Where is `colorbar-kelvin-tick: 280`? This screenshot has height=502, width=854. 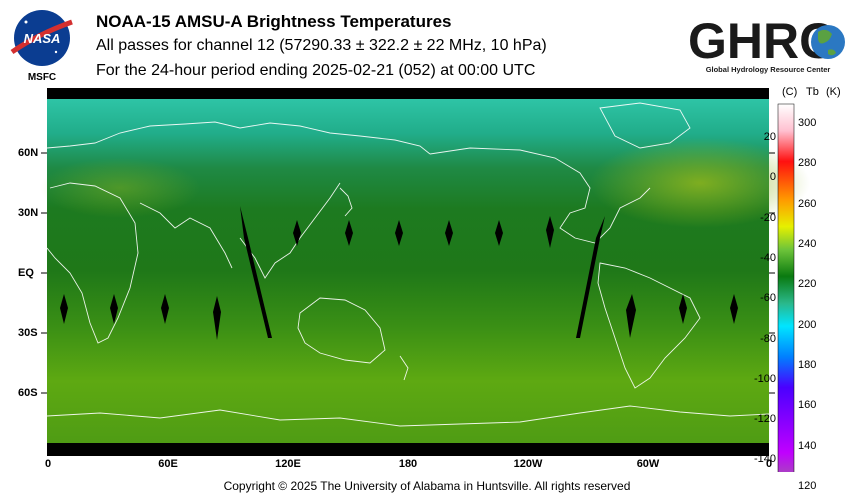
colorbar-kelvin-tick: 280 is located at coordinates (807, 163).